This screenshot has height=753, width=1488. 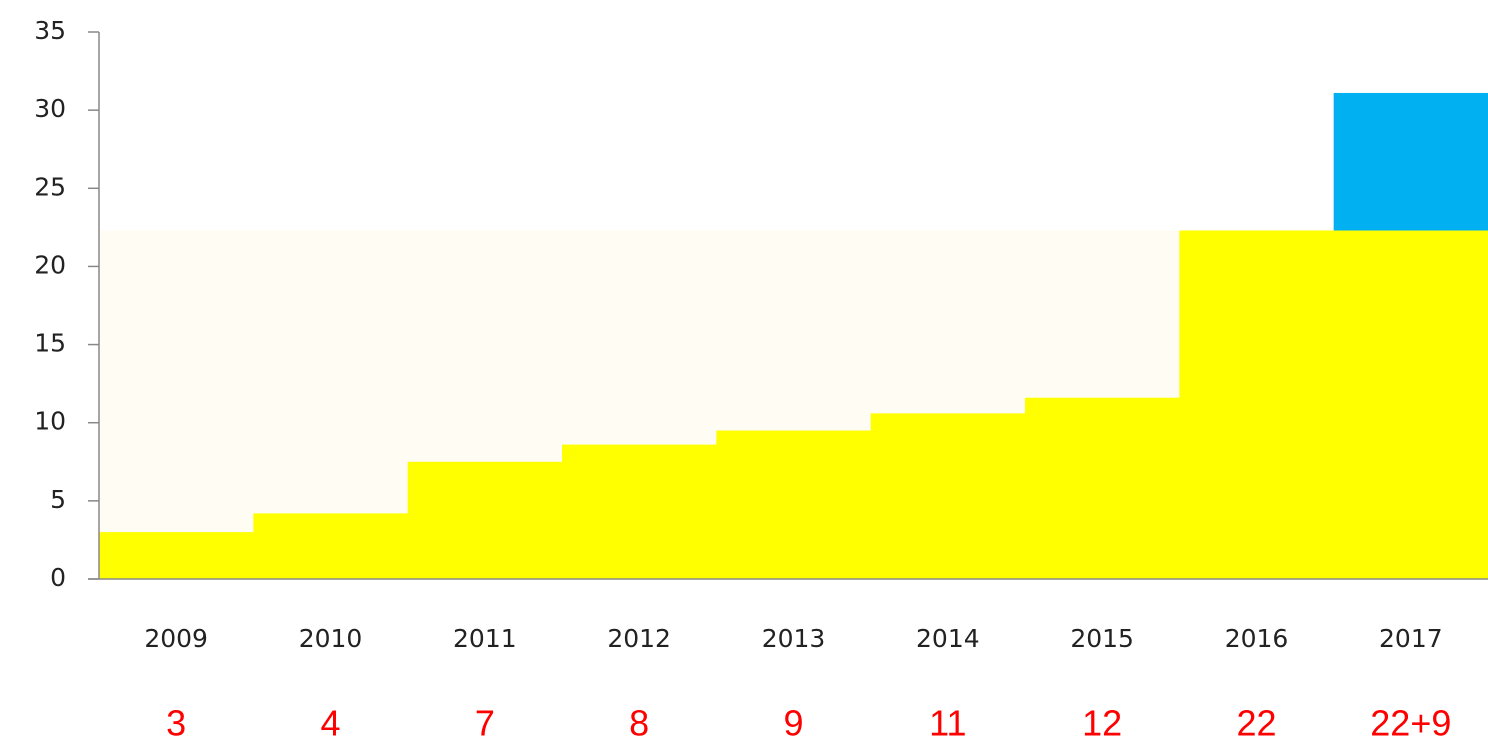 I want to click on value-label: 7, so click(x=485, y=723).